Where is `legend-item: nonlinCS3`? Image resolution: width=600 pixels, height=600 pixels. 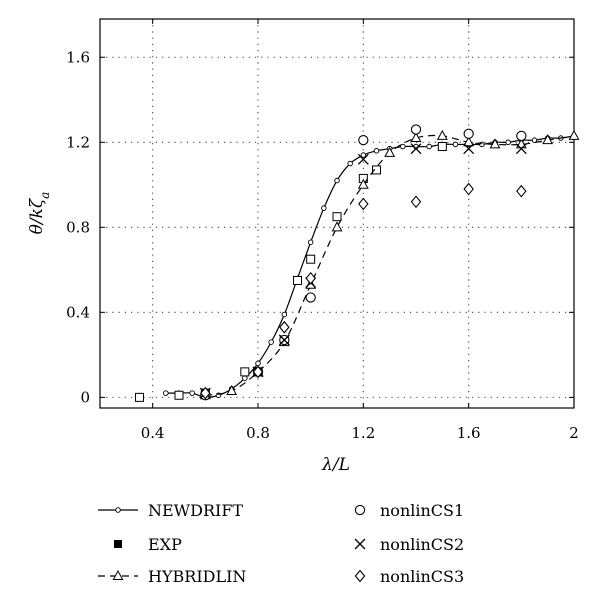
legend-item: nonlinCS3 is located at coordinates (409, 576).